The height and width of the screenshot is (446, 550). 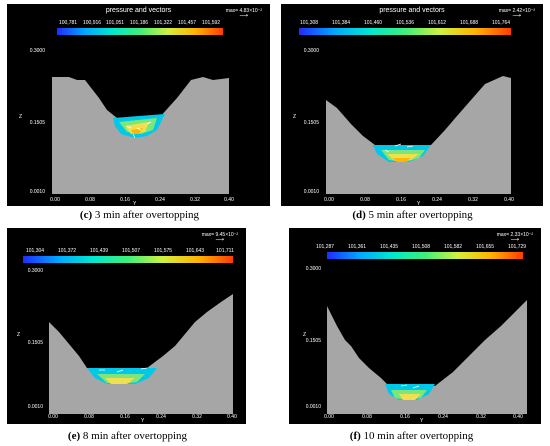 What do you see at coordinates (243, 11) in the screenshot?
I see `max-vector-label: max= 4.83×10⁻²` at bounding box center [243, 11].